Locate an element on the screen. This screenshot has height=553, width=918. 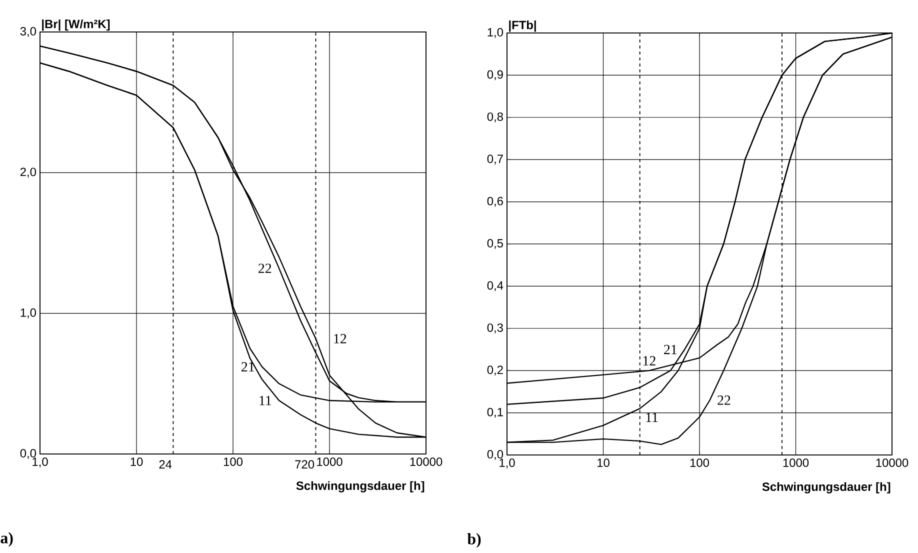
y-tick-label: 2,0 is located at coordinates (28, 173).